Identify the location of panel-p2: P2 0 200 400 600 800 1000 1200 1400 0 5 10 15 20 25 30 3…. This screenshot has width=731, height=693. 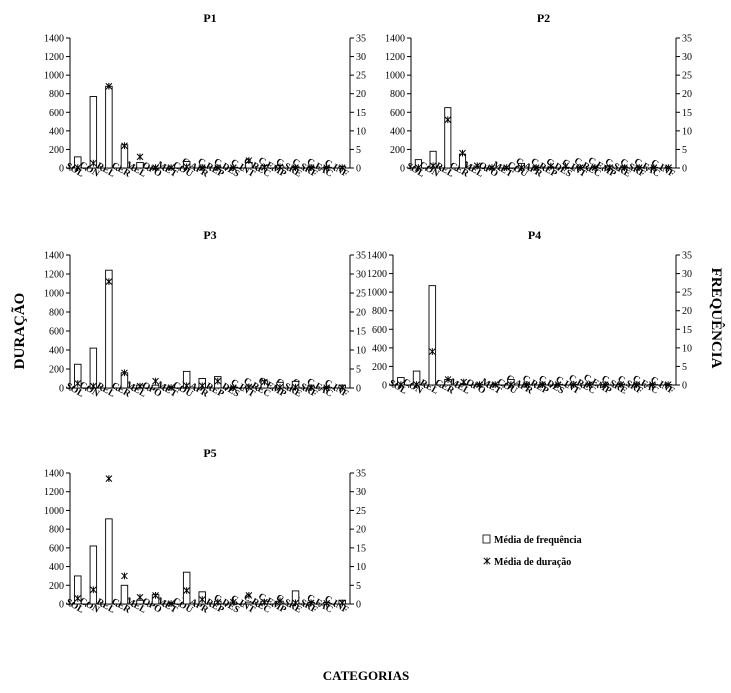
(538, 95).